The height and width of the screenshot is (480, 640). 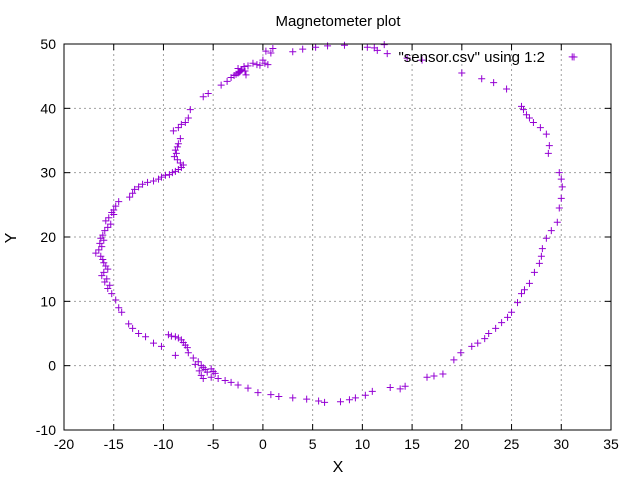 I want to click on x-tick-label: 0, so click(x=263, y=444).